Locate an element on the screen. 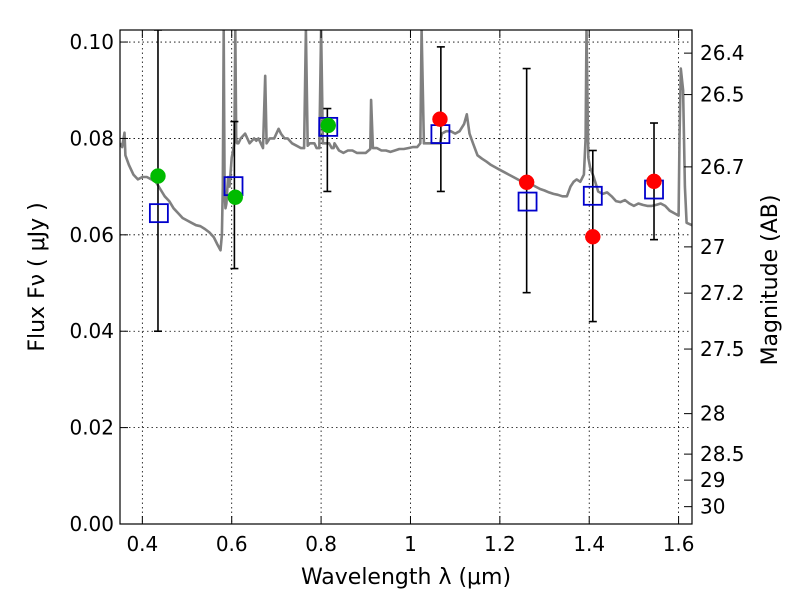 This screenshot has width=800, height=600. x-tick-label: 1 is located at coordinates (410, 544).